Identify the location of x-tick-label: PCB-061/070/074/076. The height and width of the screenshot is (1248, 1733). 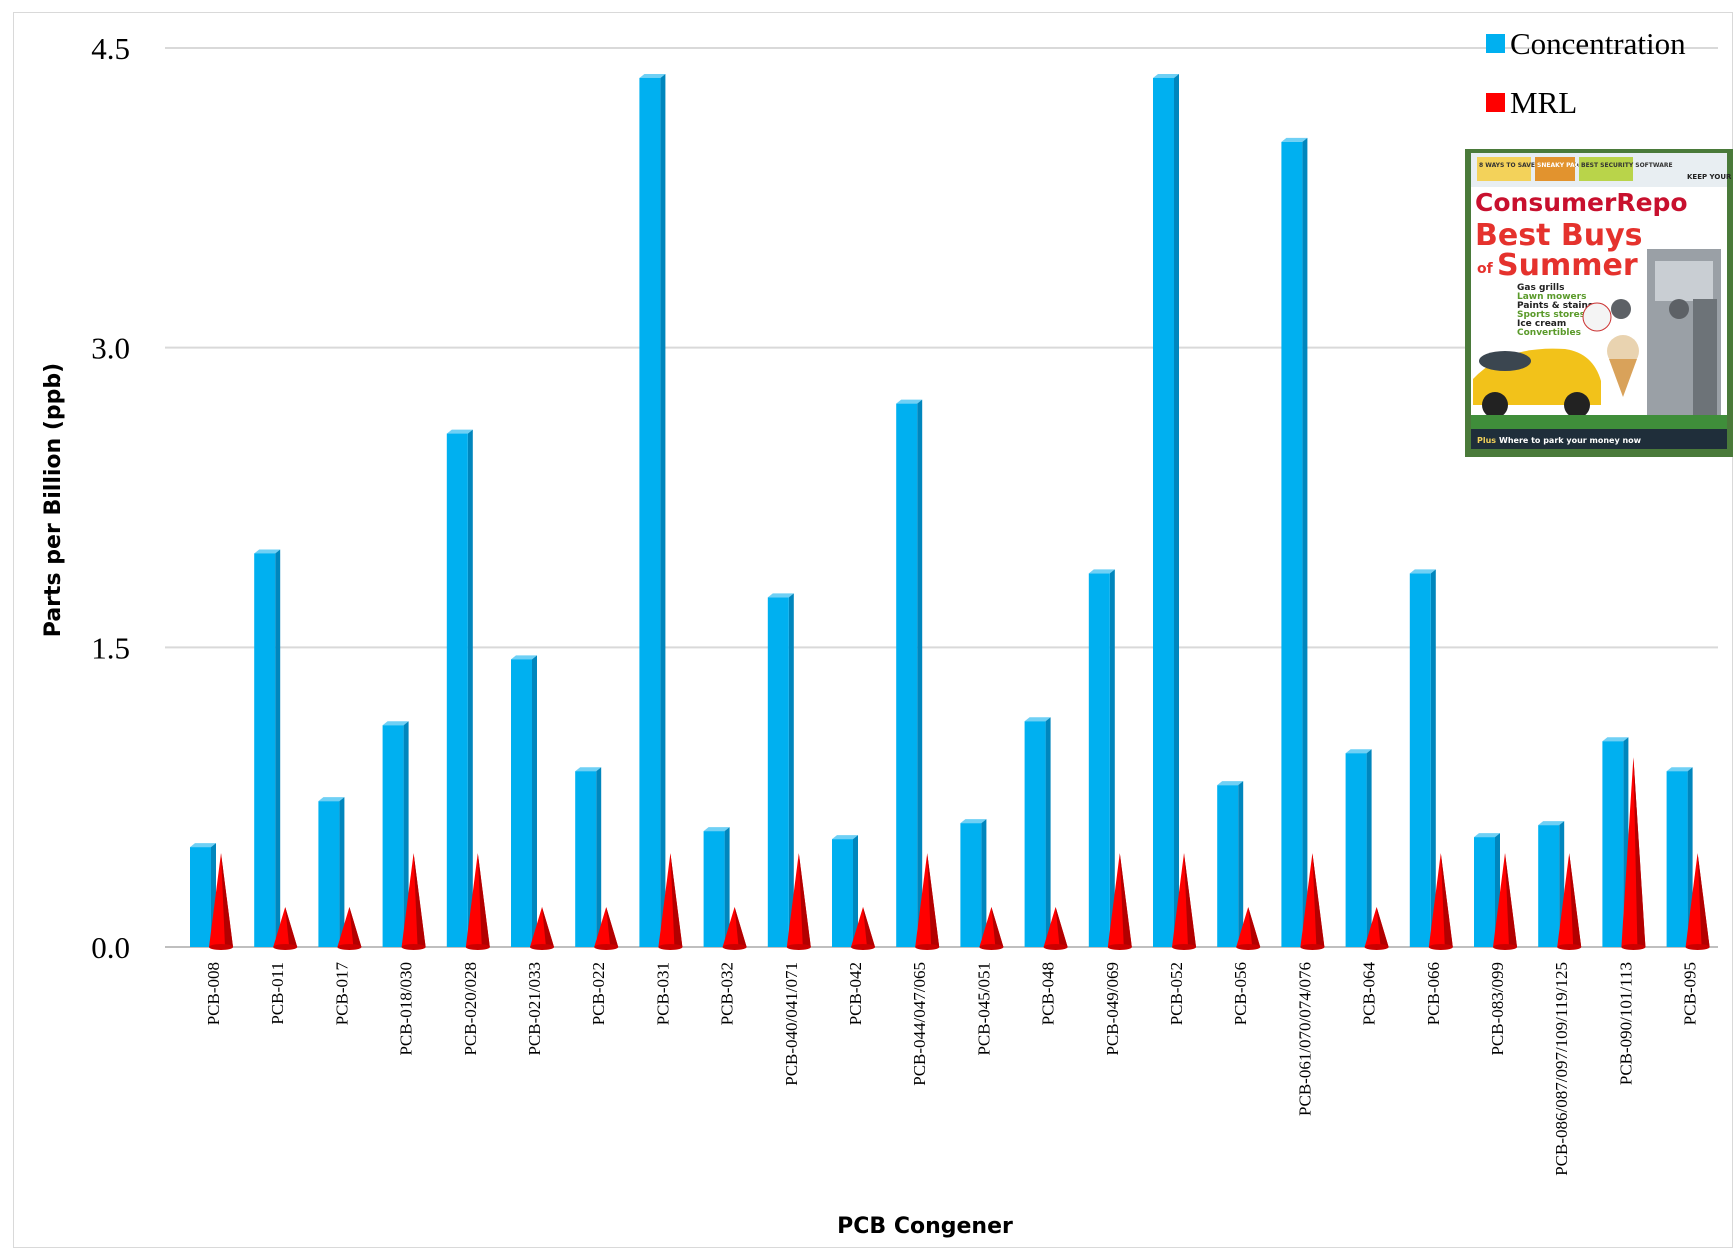
(1304, 1039).